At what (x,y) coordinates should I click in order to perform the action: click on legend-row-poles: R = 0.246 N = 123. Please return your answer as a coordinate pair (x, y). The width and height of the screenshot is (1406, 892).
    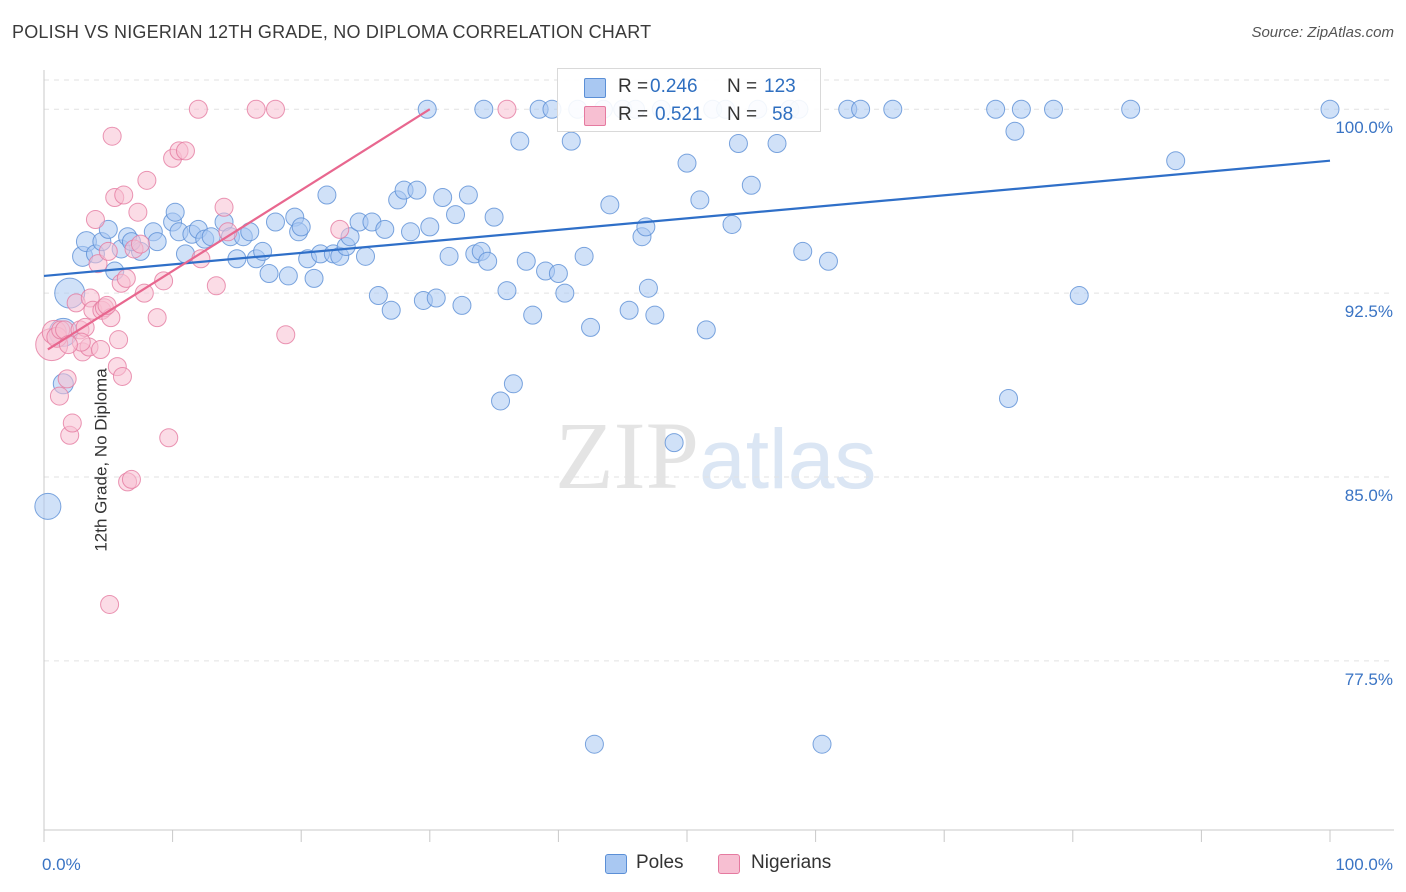
    Looking at the image, I should click on (689, 87).